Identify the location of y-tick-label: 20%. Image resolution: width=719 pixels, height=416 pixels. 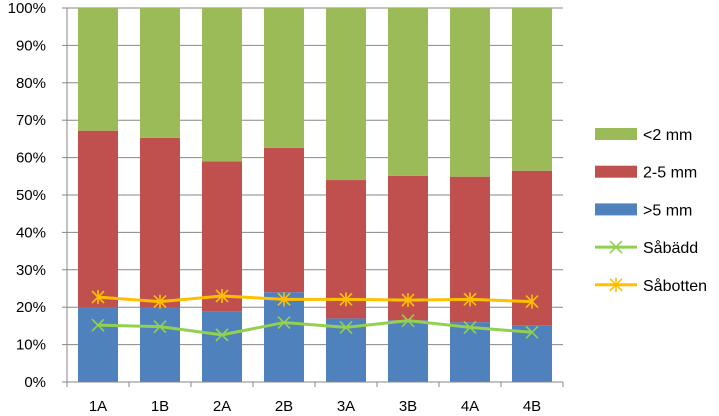
(31, 307).